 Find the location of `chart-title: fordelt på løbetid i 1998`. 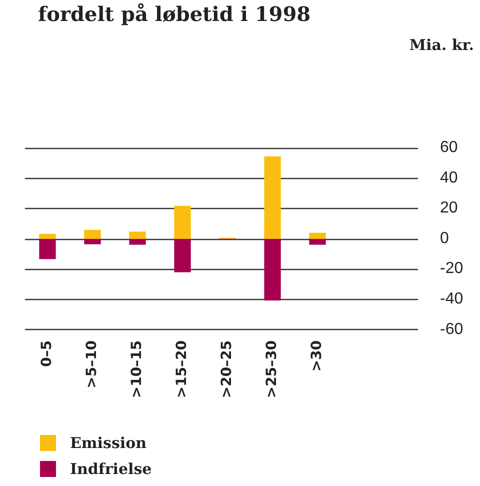

chart-title: fordelt på løbetid i 1998 is located at coordinates (174, 14).